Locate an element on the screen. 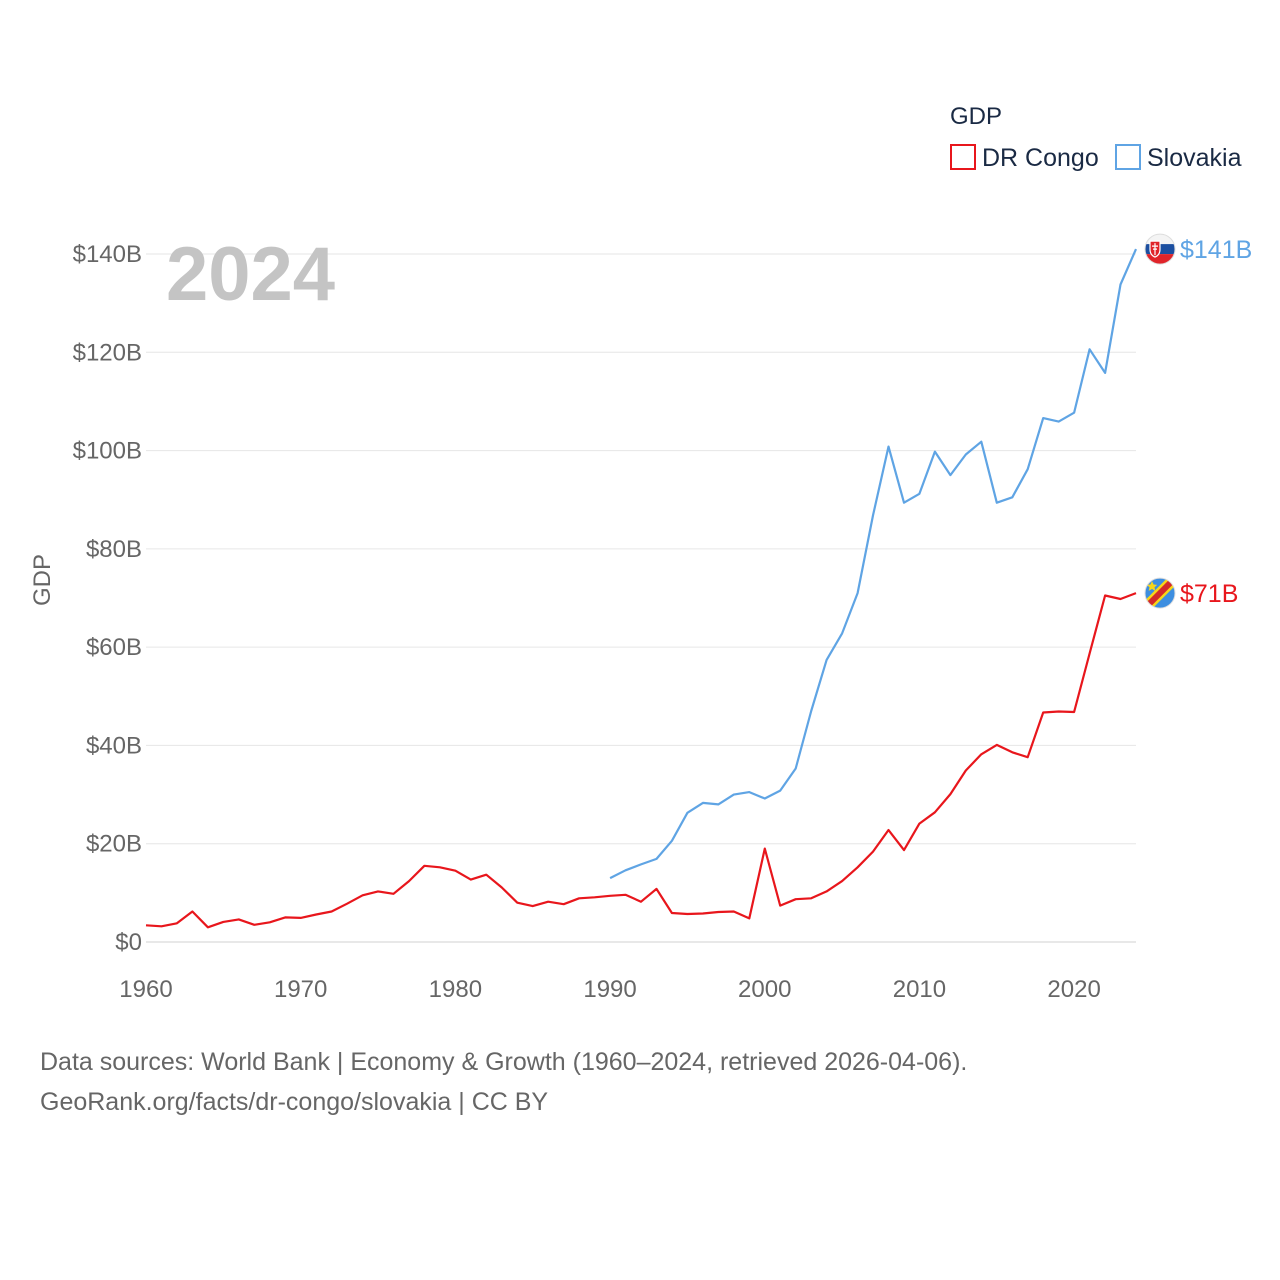 Image resolution: width=1280 pixels, height=1280 pixels. y-tick-label: $60B is located at coordinates (114, 647).